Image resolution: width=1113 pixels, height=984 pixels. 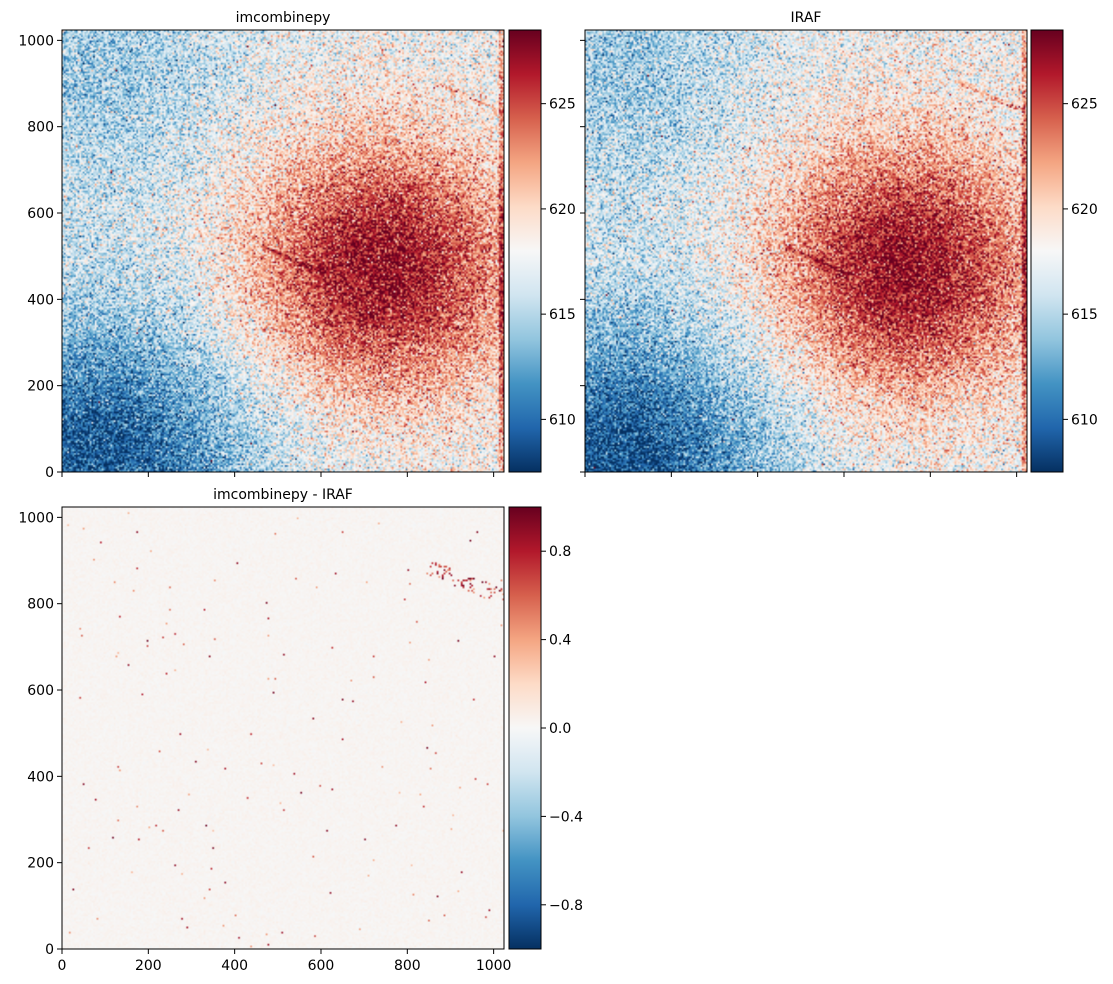 I want to click on panel-title: IRAF, so click(x=806, y=18).